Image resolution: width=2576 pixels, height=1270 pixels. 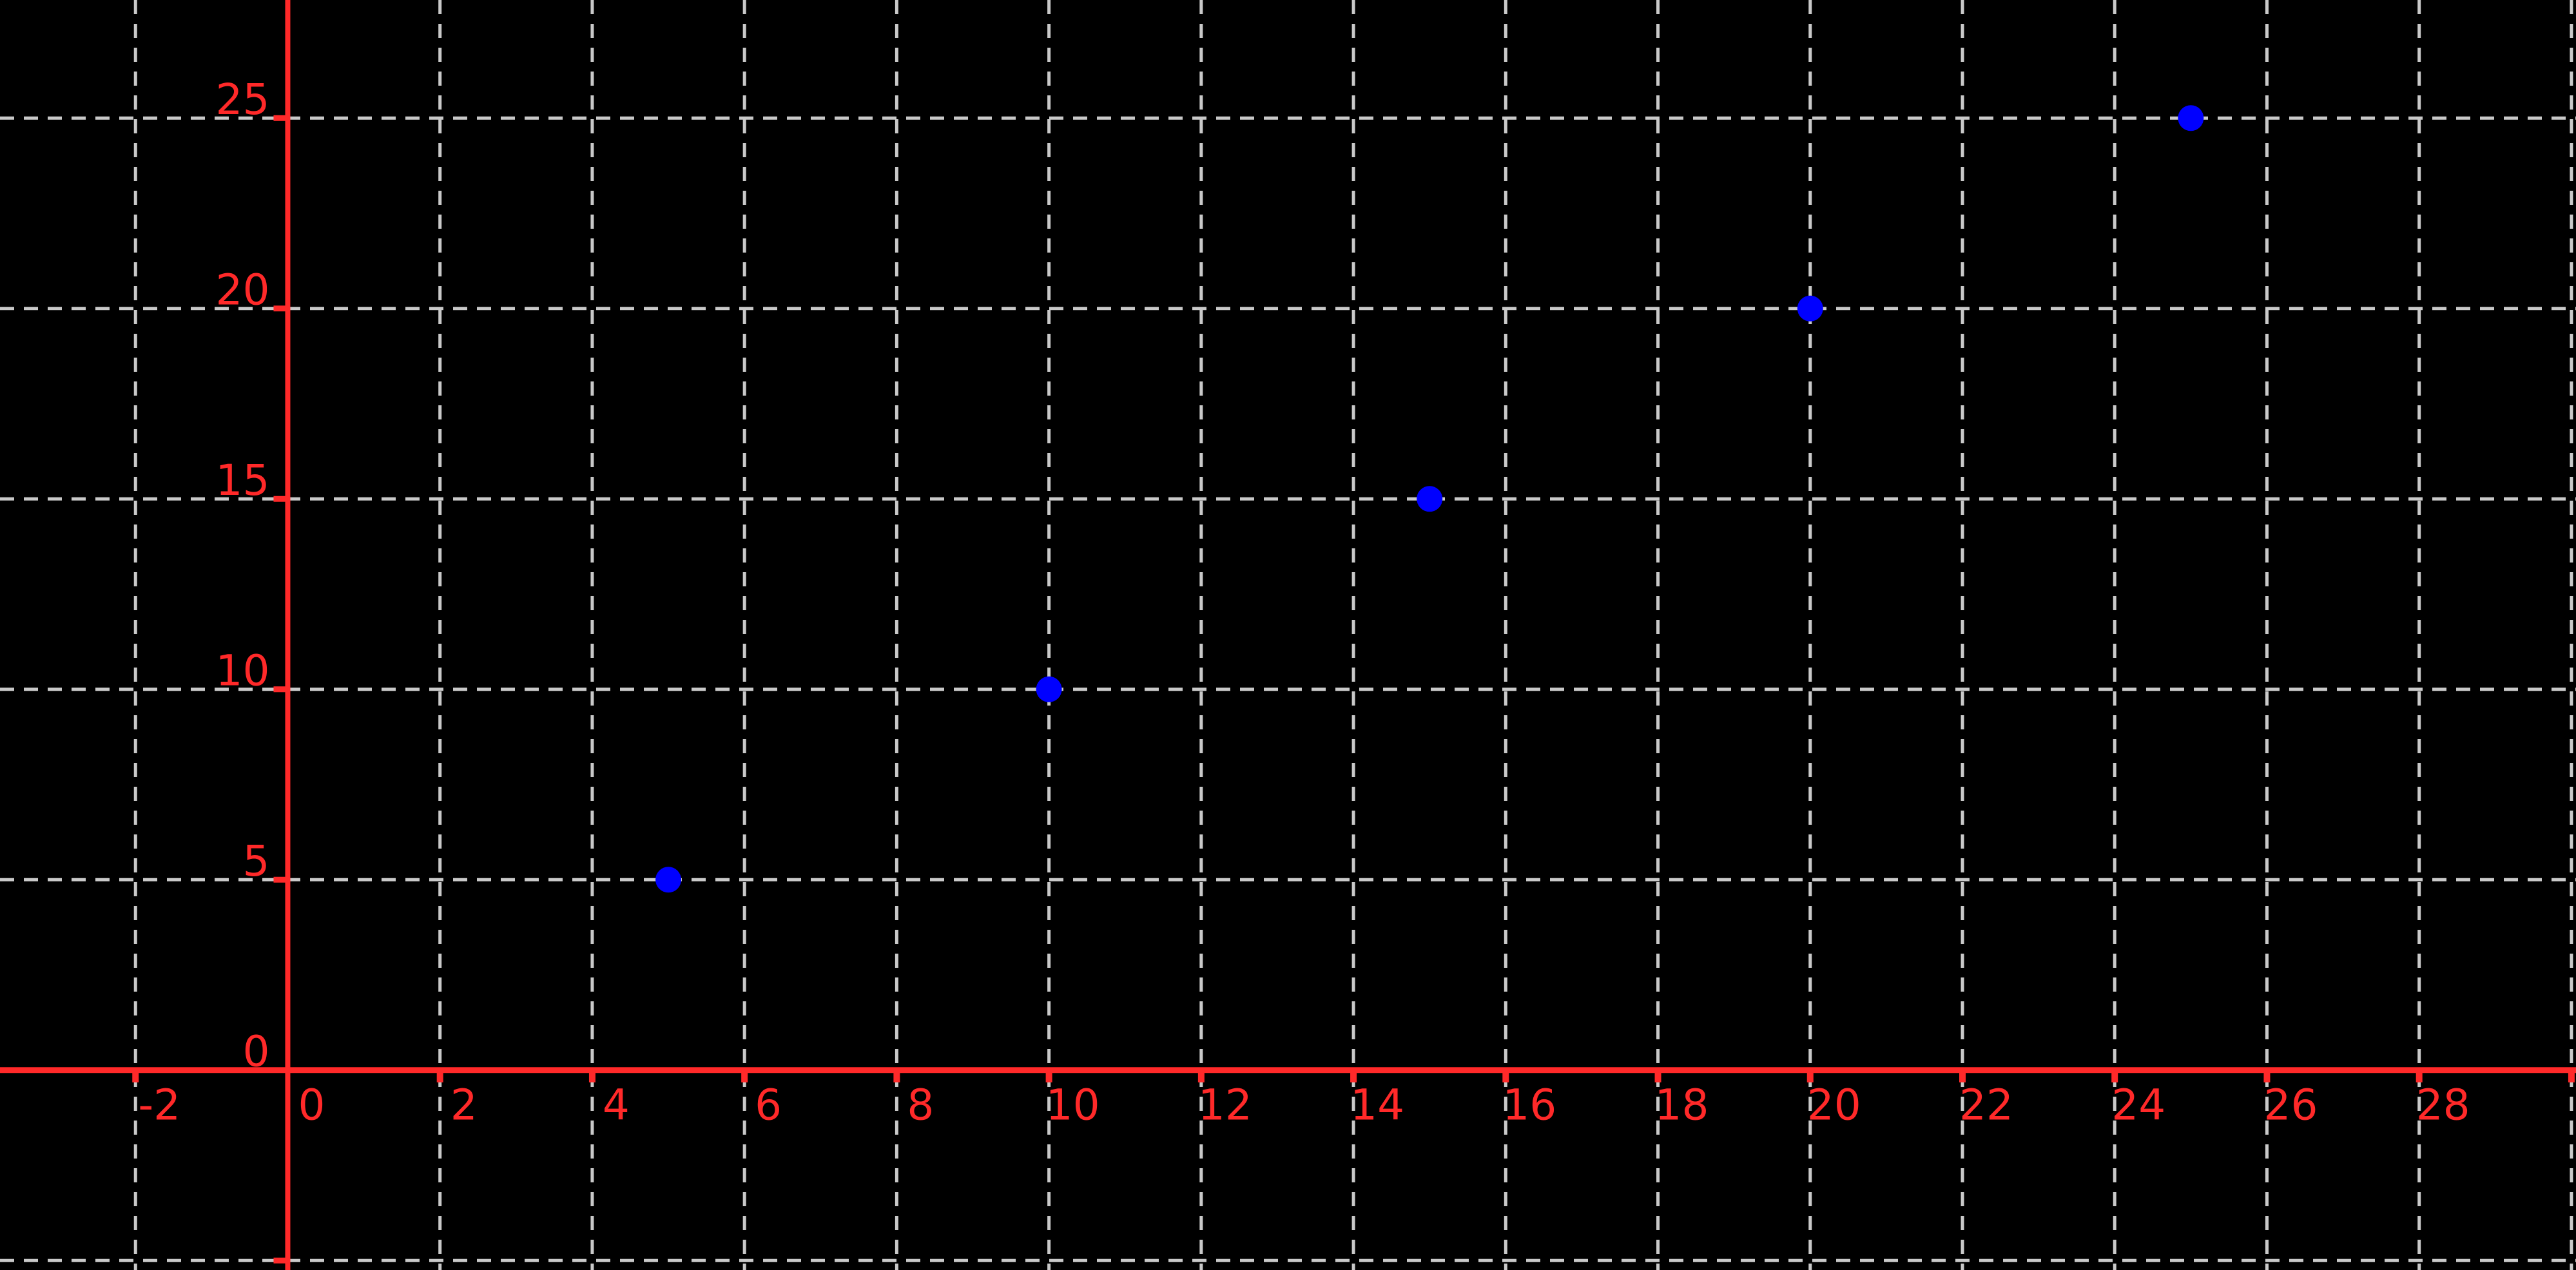 I want to click on y-tick-label: 25, so click(x=242, y=99).